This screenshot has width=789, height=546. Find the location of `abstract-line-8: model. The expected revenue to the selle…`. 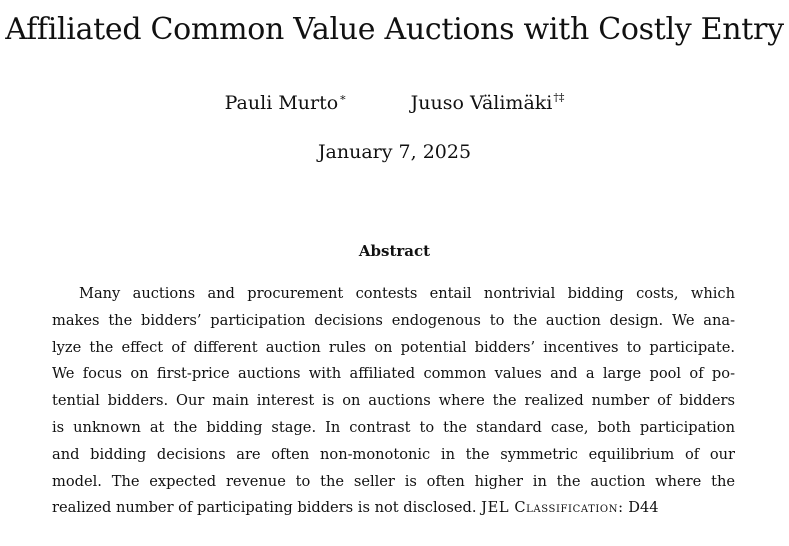

abstract-line-8: model. The expected revenue to the selle… is located at coordinates (393, 481).